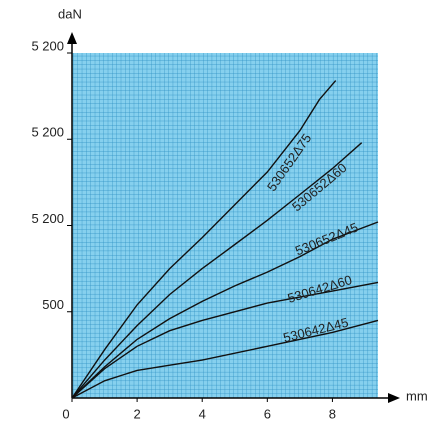 The width and height of the screenshot is (447, 432). I want to click on x-tick-label: 6, so click(267, 413).